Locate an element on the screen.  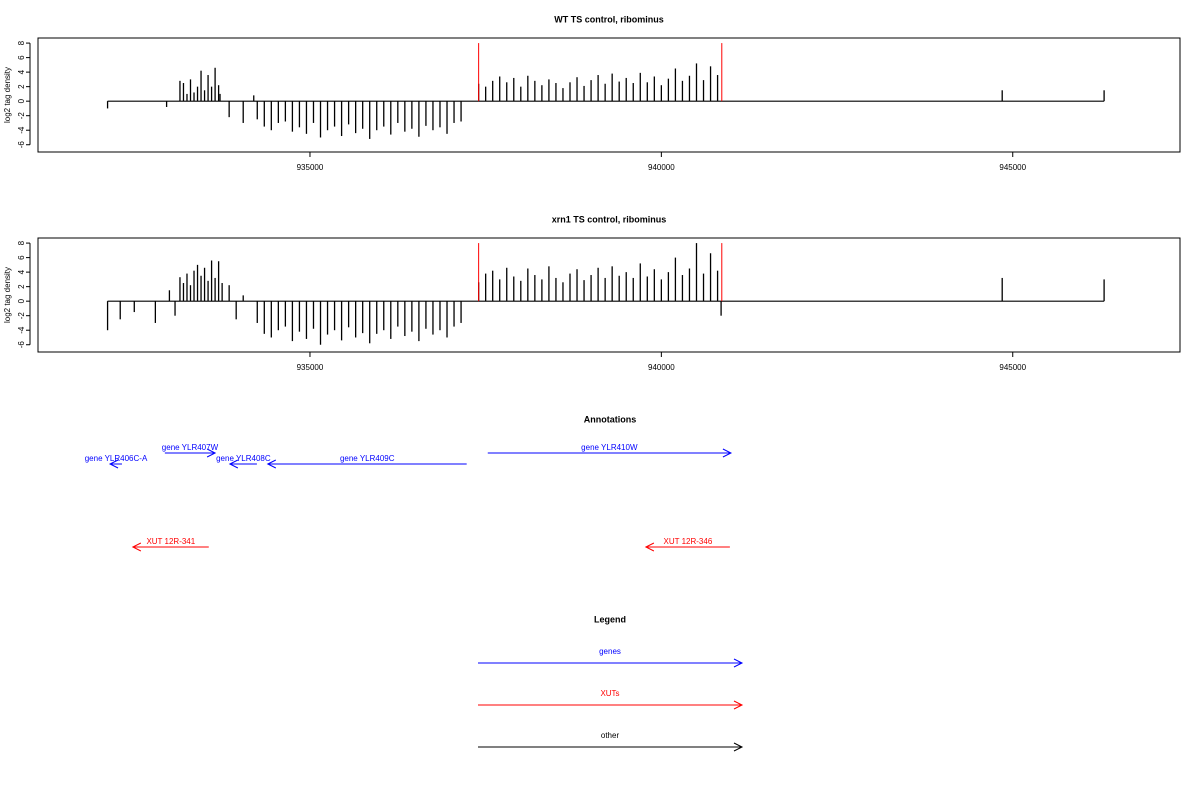
chart-title: WT TS control, ribominus is located at coordinates (609, 19).